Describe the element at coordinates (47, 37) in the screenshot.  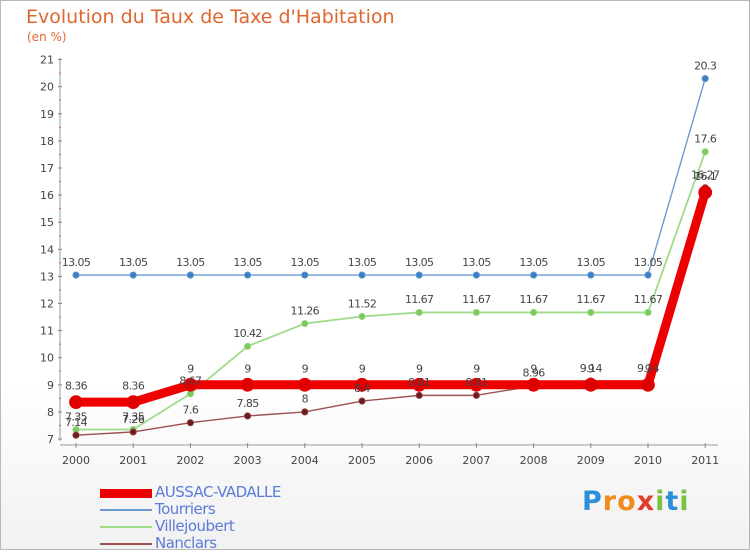
I see `chart-subtitle: (en %)` at that location.